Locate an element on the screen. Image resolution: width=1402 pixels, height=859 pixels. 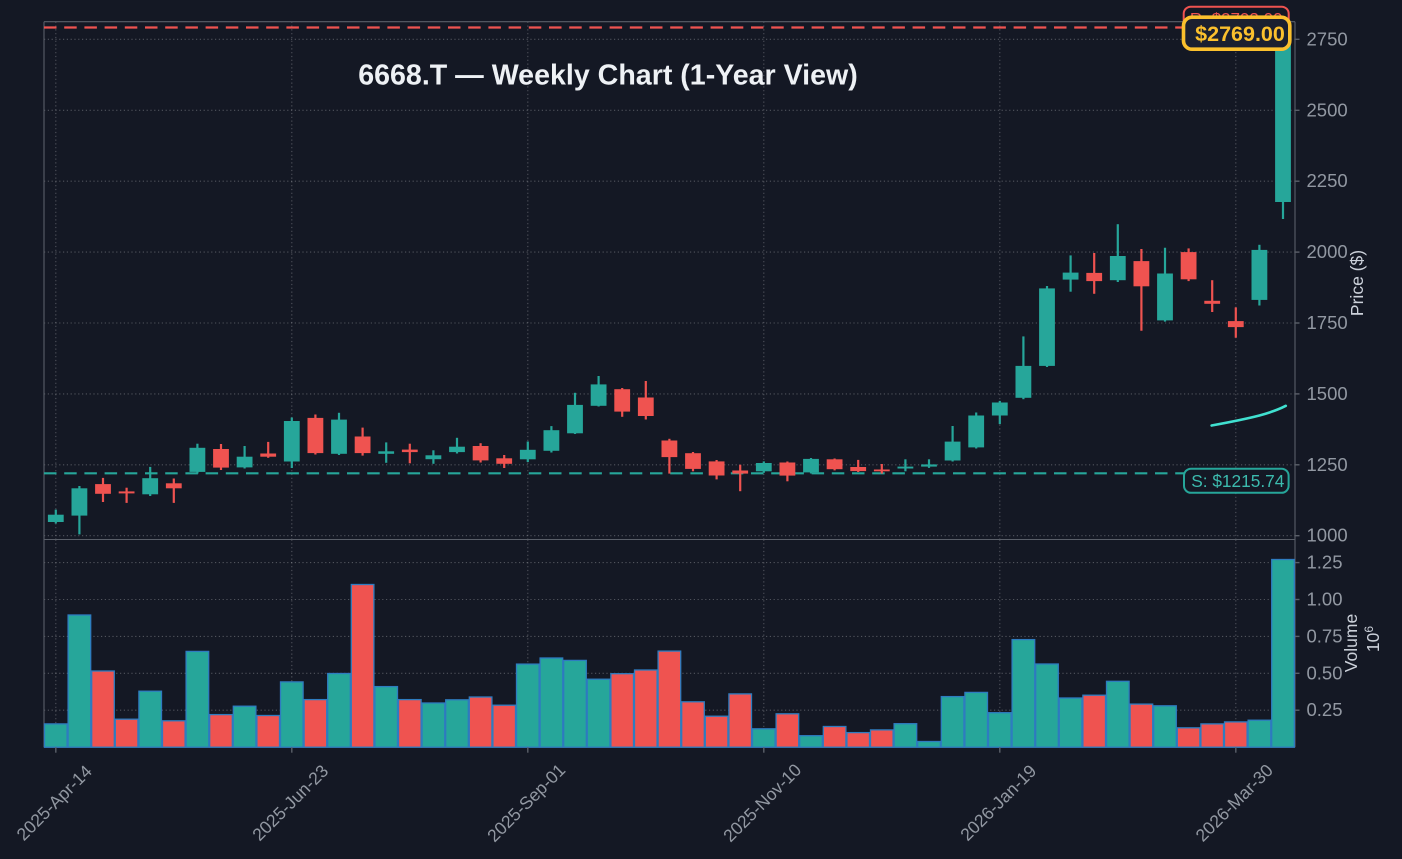
svg-text: 2000 is located at coordinates (1327, 251).